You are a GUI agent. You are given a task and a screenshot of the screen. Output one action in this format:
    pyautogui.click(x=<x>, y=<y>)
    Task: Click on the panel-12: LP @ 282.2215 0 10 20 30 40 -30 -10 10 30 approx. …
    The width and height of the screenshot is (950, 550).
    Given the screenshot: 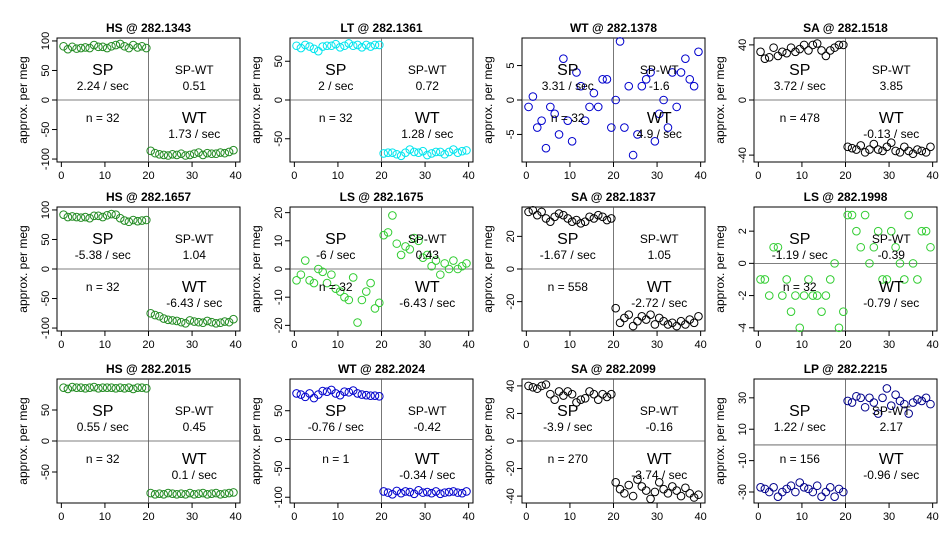 What is the action you would take?
    pyautogui.click(x=826, y=442)
    